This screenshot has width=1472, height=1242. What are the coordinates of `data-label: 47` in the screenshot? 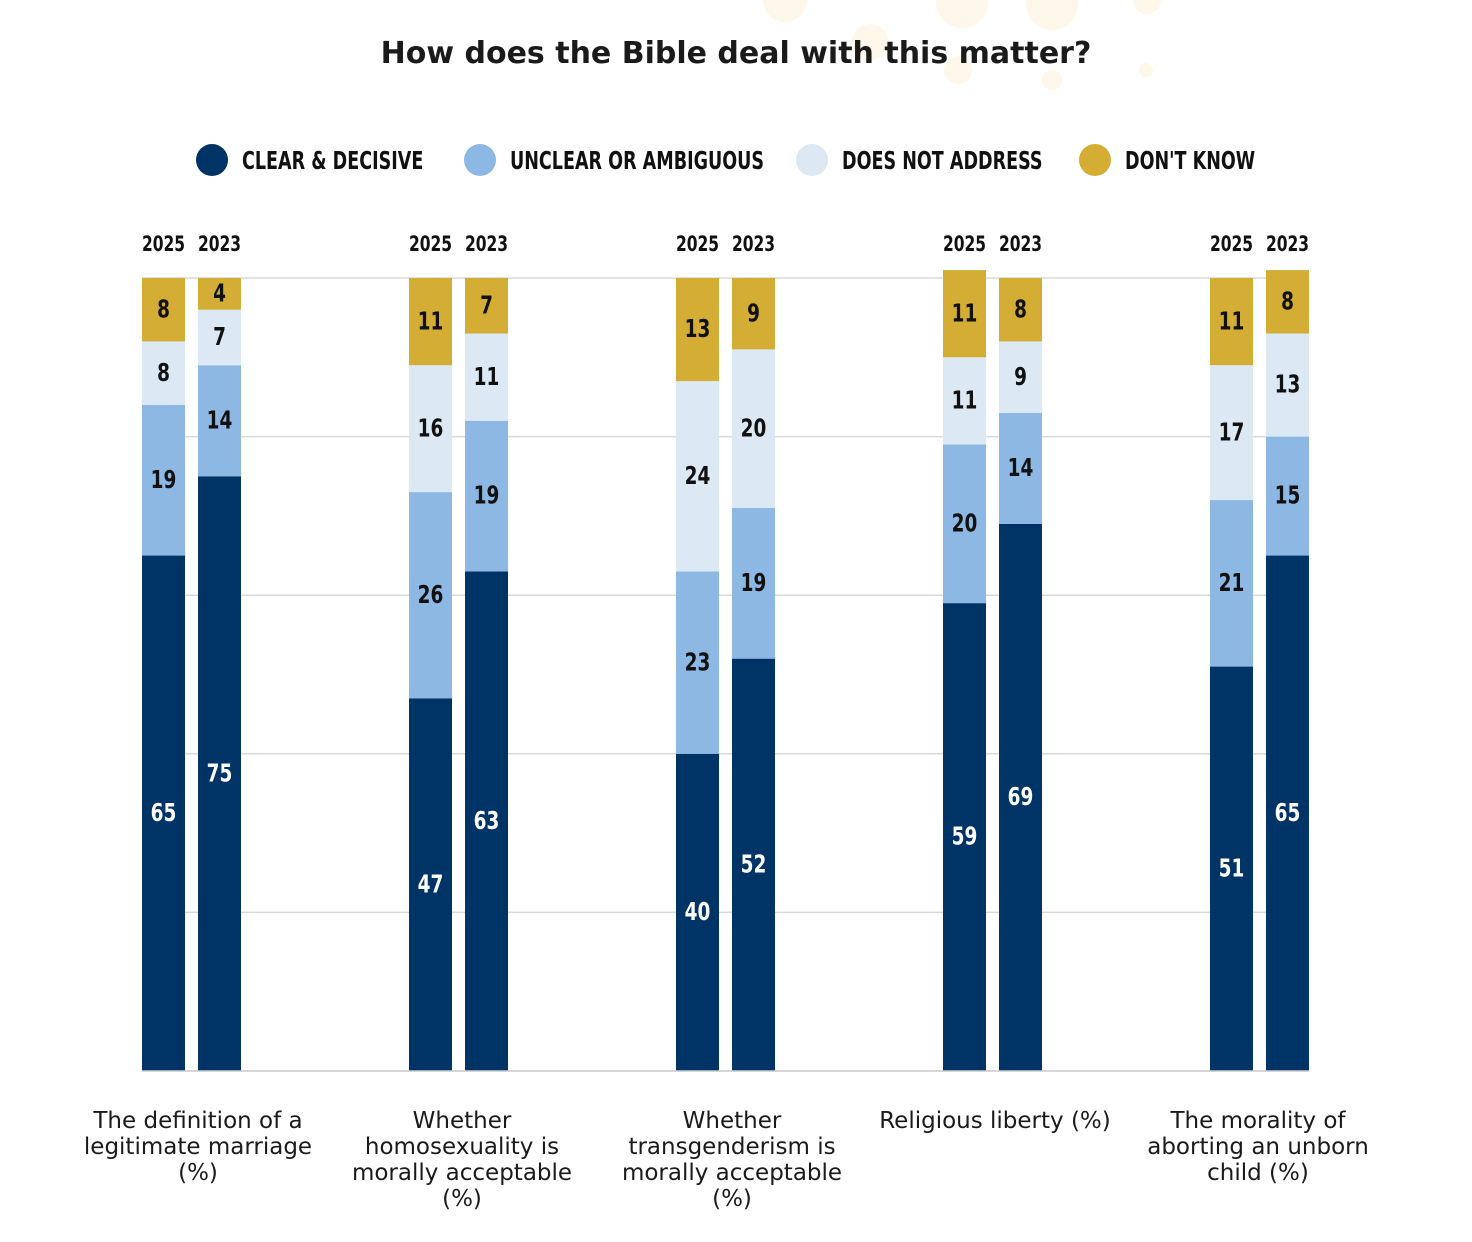 It's located at (431, 884).